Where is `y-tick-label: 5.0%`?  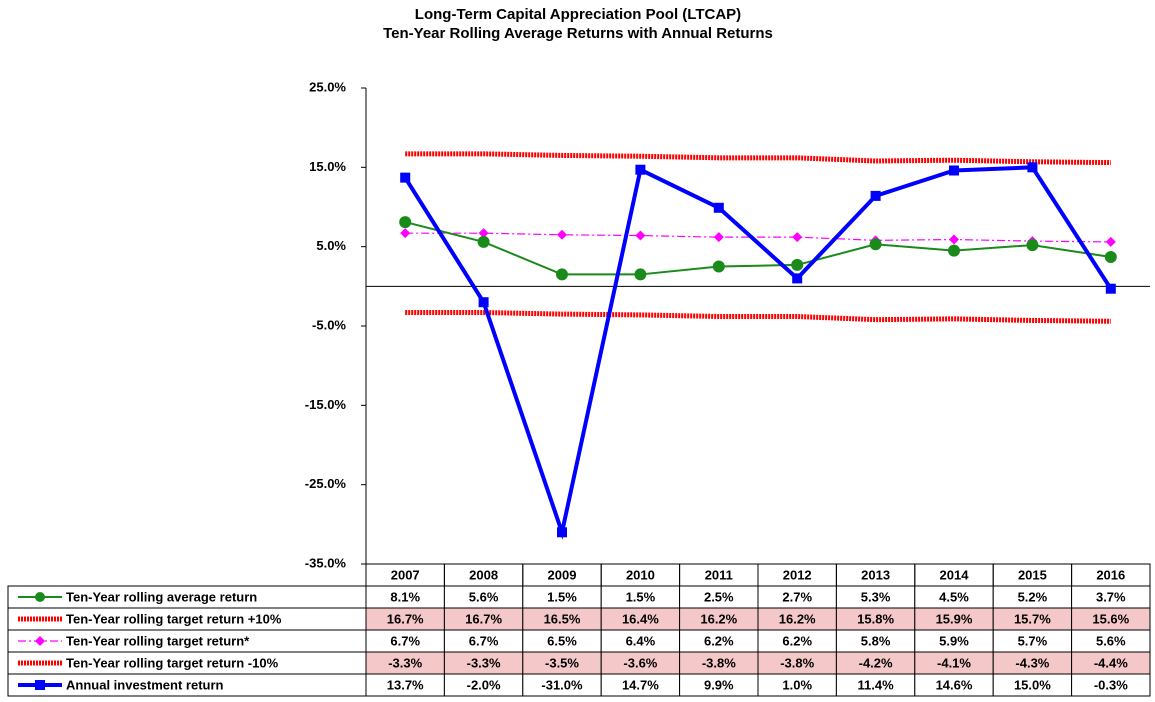 y-tick-label: 5.0% is located at coordinates (331, 245).